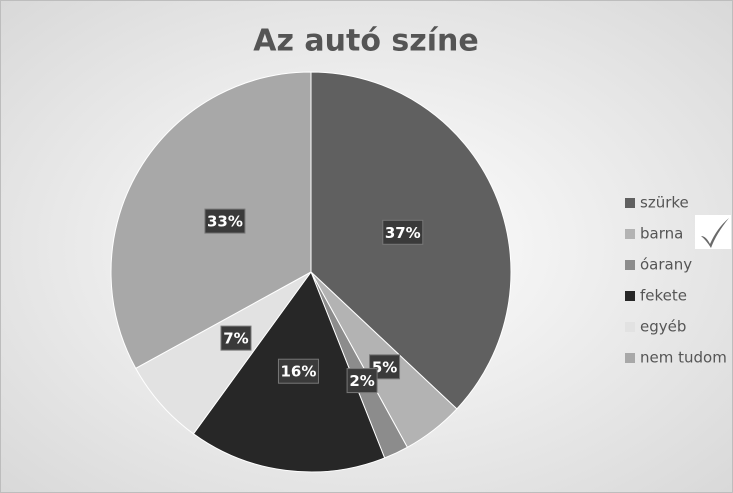 The width and height of the screenshot is (733, 493). I want to click on data-label: 33%, so click(225, 222).